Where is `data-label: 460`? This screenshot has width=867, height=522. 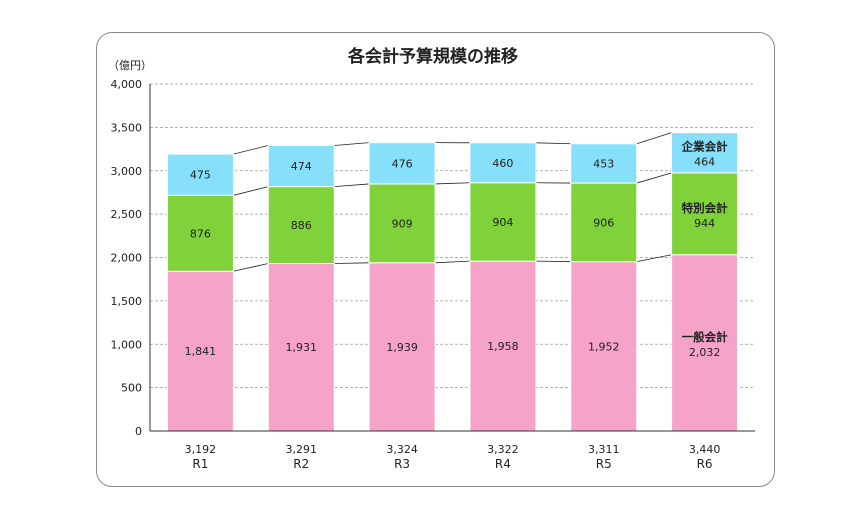
data-label: 460 is located at coordinates (502, 163).